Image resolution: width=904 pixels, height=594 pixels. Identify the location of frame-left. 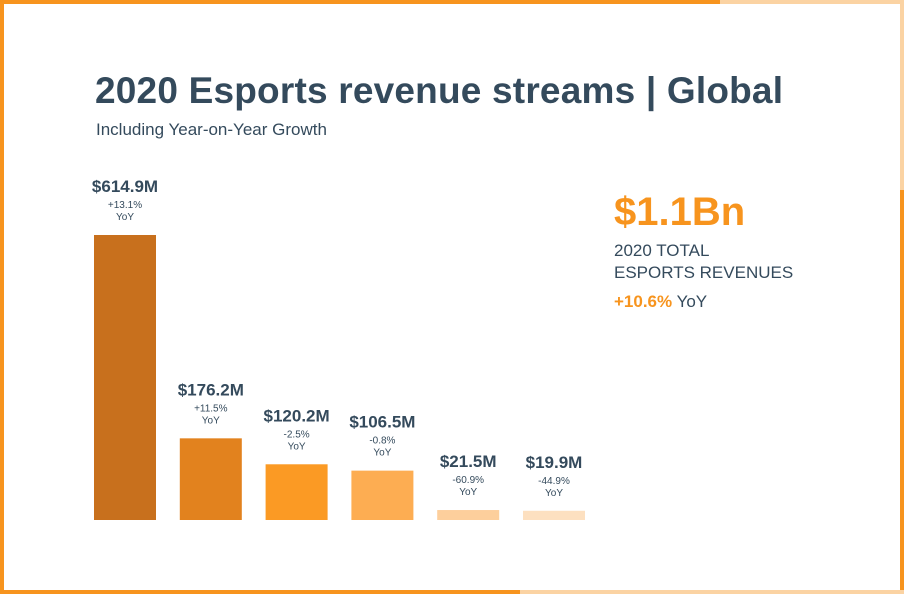
(2, 297).